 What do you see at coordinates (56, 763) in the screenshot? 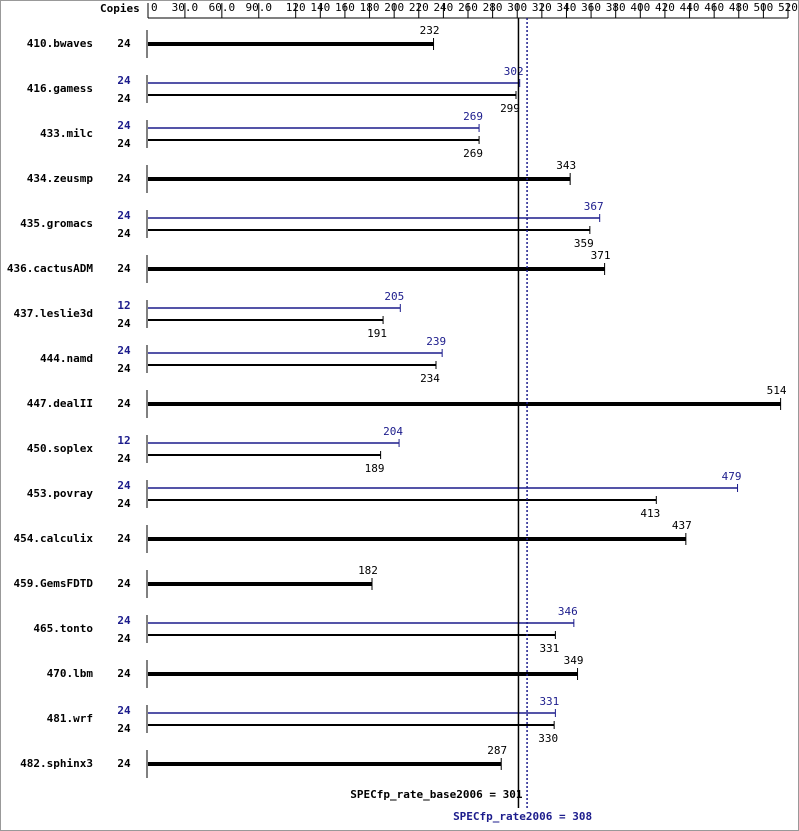
I see `category-label: 482.sphinx3` at bounding box center [56, 763].